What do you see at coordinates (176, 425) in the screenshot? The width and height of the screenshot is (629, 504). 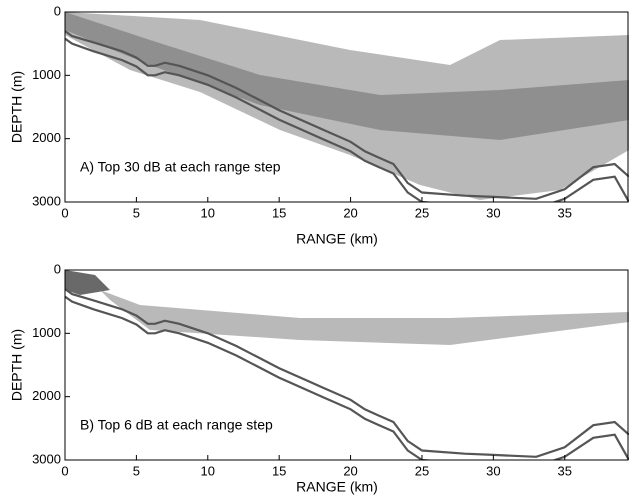 I see `panel-annotation: B) Top 6 dB at each range step` at bounding box center [176, 425].